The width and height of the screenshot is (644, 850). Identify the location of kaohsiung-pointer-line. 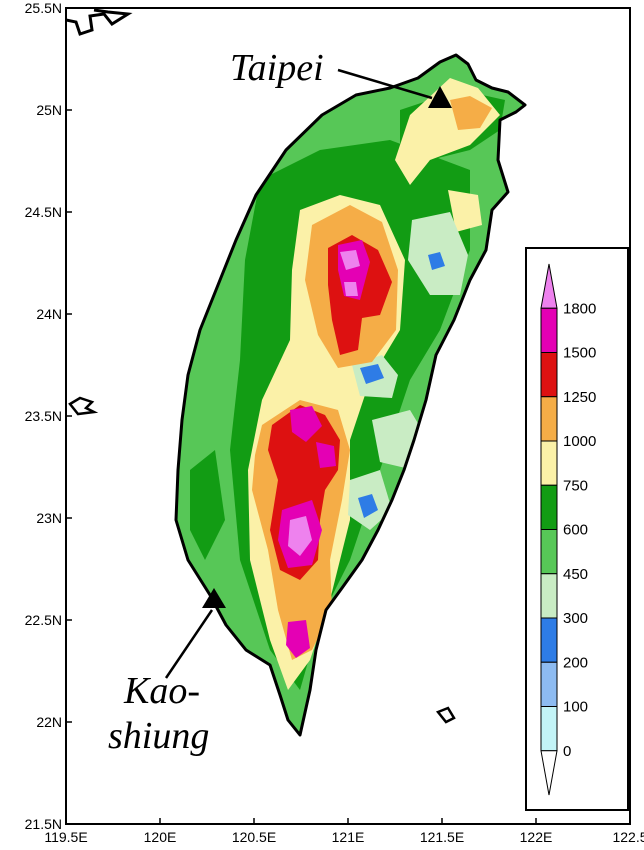
(189, 644).